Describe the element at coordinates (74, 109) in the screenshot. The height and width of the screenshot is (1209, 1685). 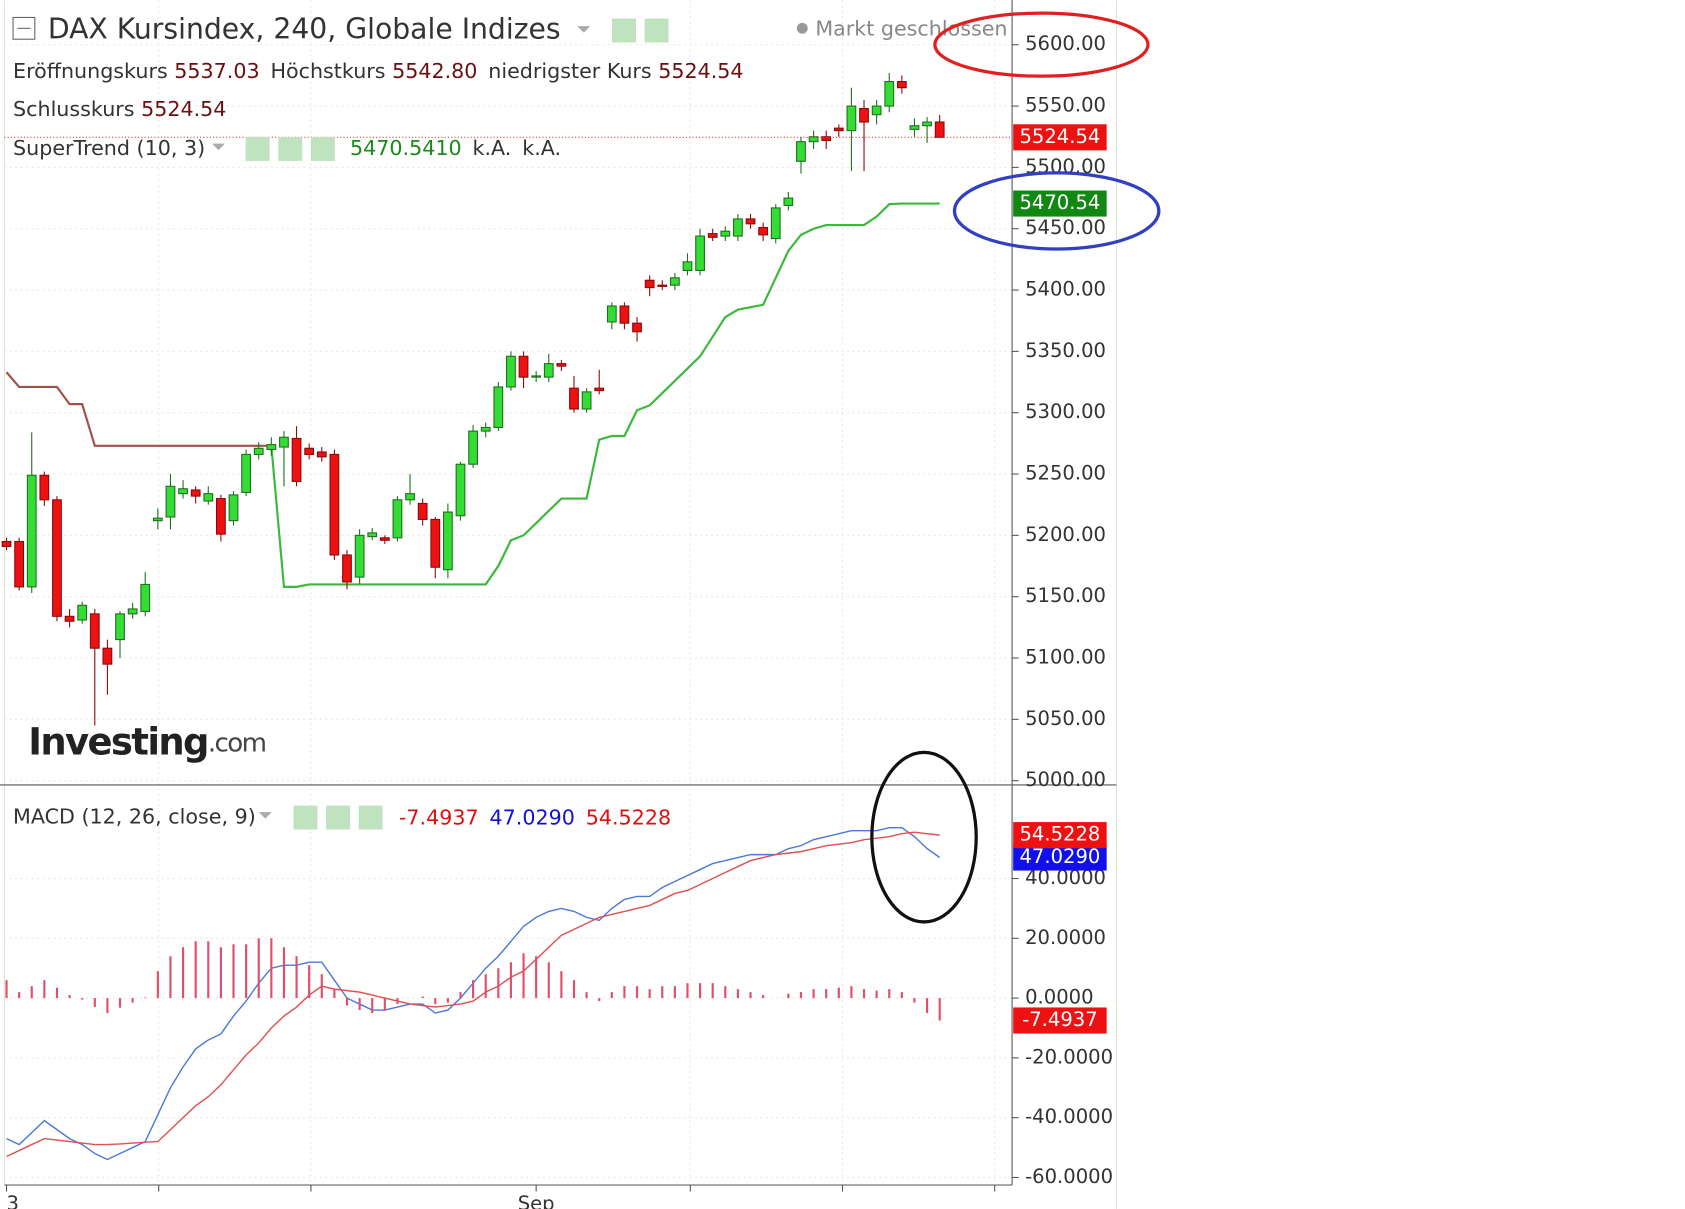
I see `legend-label: Schlusskurs` at that location.